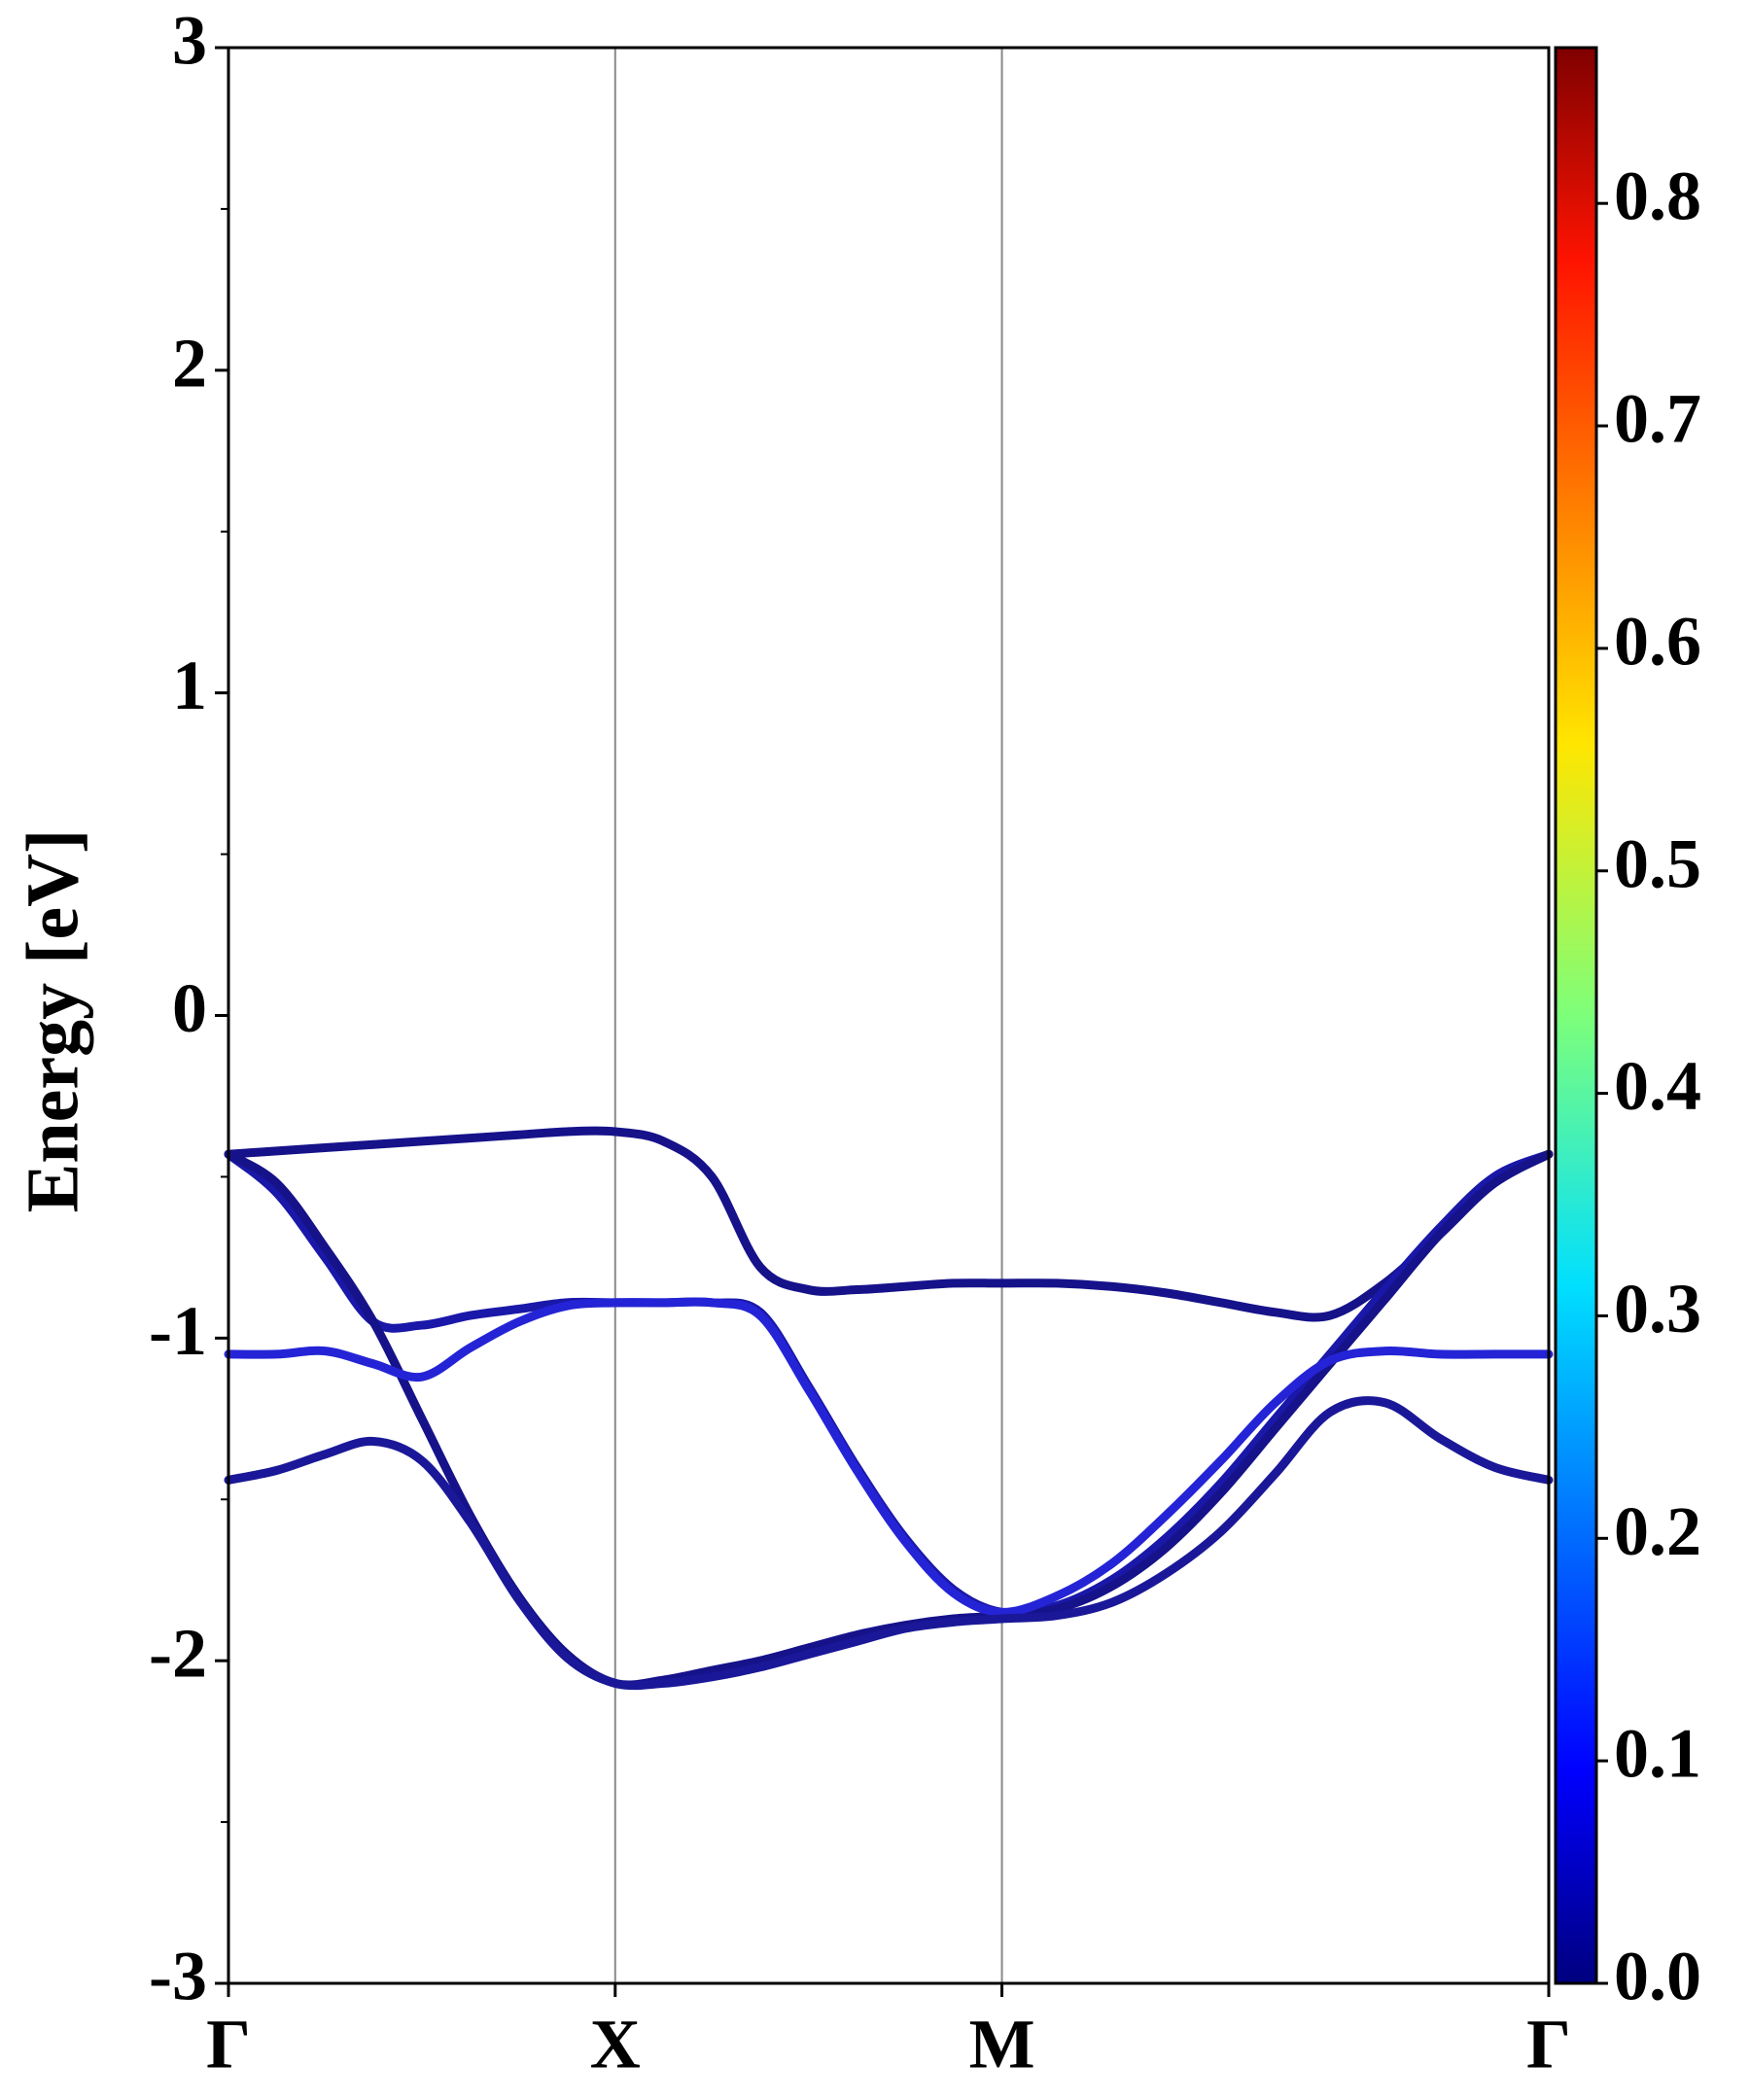 The image size is (1750, 2100). What do you see at coordinates (1657, 1531) in the screenshot?
I see `colorbar-tick-label: 0.2` at bounding box center [1657, 1531].